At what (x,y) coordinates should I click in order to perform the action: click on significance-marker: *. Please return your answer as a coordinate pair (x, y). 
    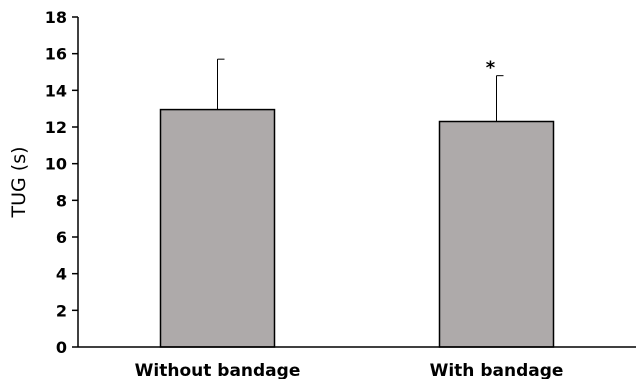
    Looking at the image, I should click on (491, 68).